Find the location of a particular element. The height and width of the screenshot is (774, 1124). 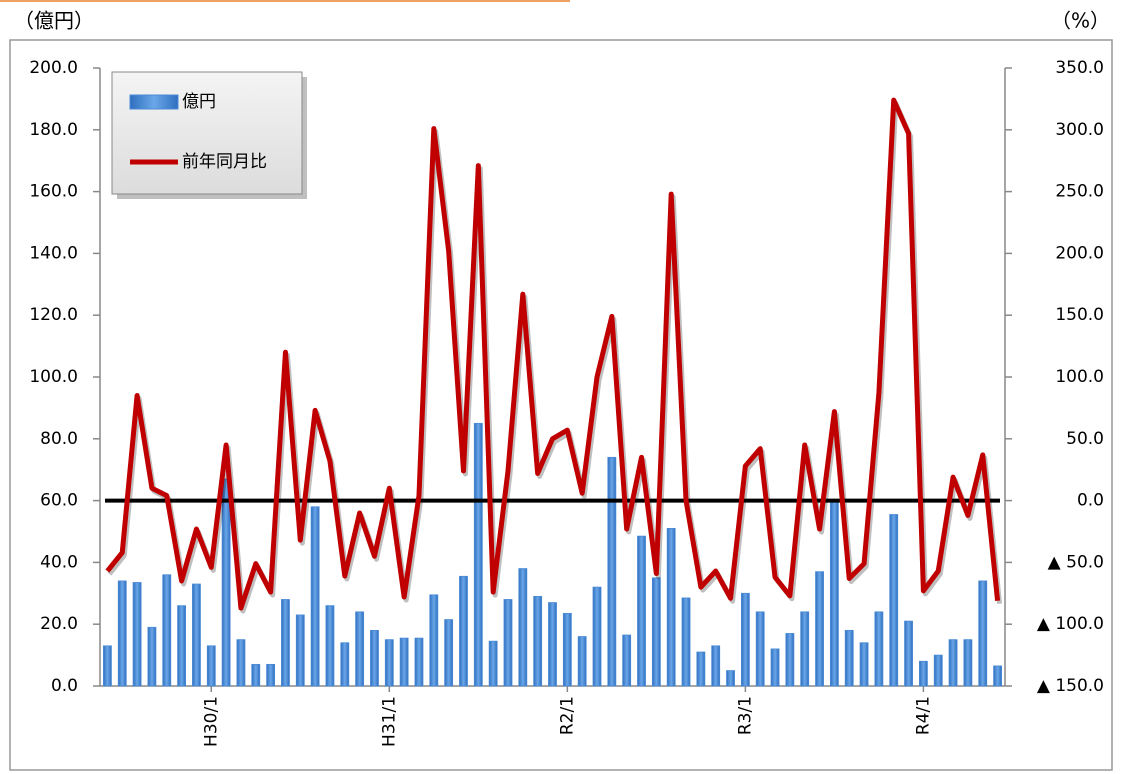

y2-unit-label: （%） is located at coordinates (1080, 21).